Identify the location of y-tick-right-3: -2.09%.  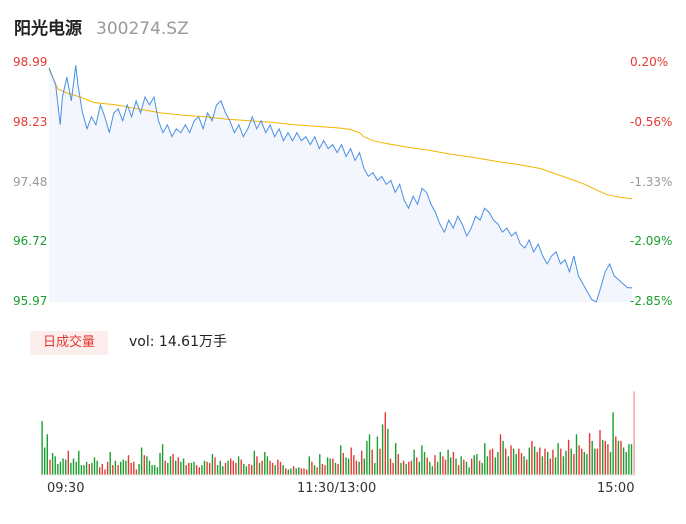
(651, 241).